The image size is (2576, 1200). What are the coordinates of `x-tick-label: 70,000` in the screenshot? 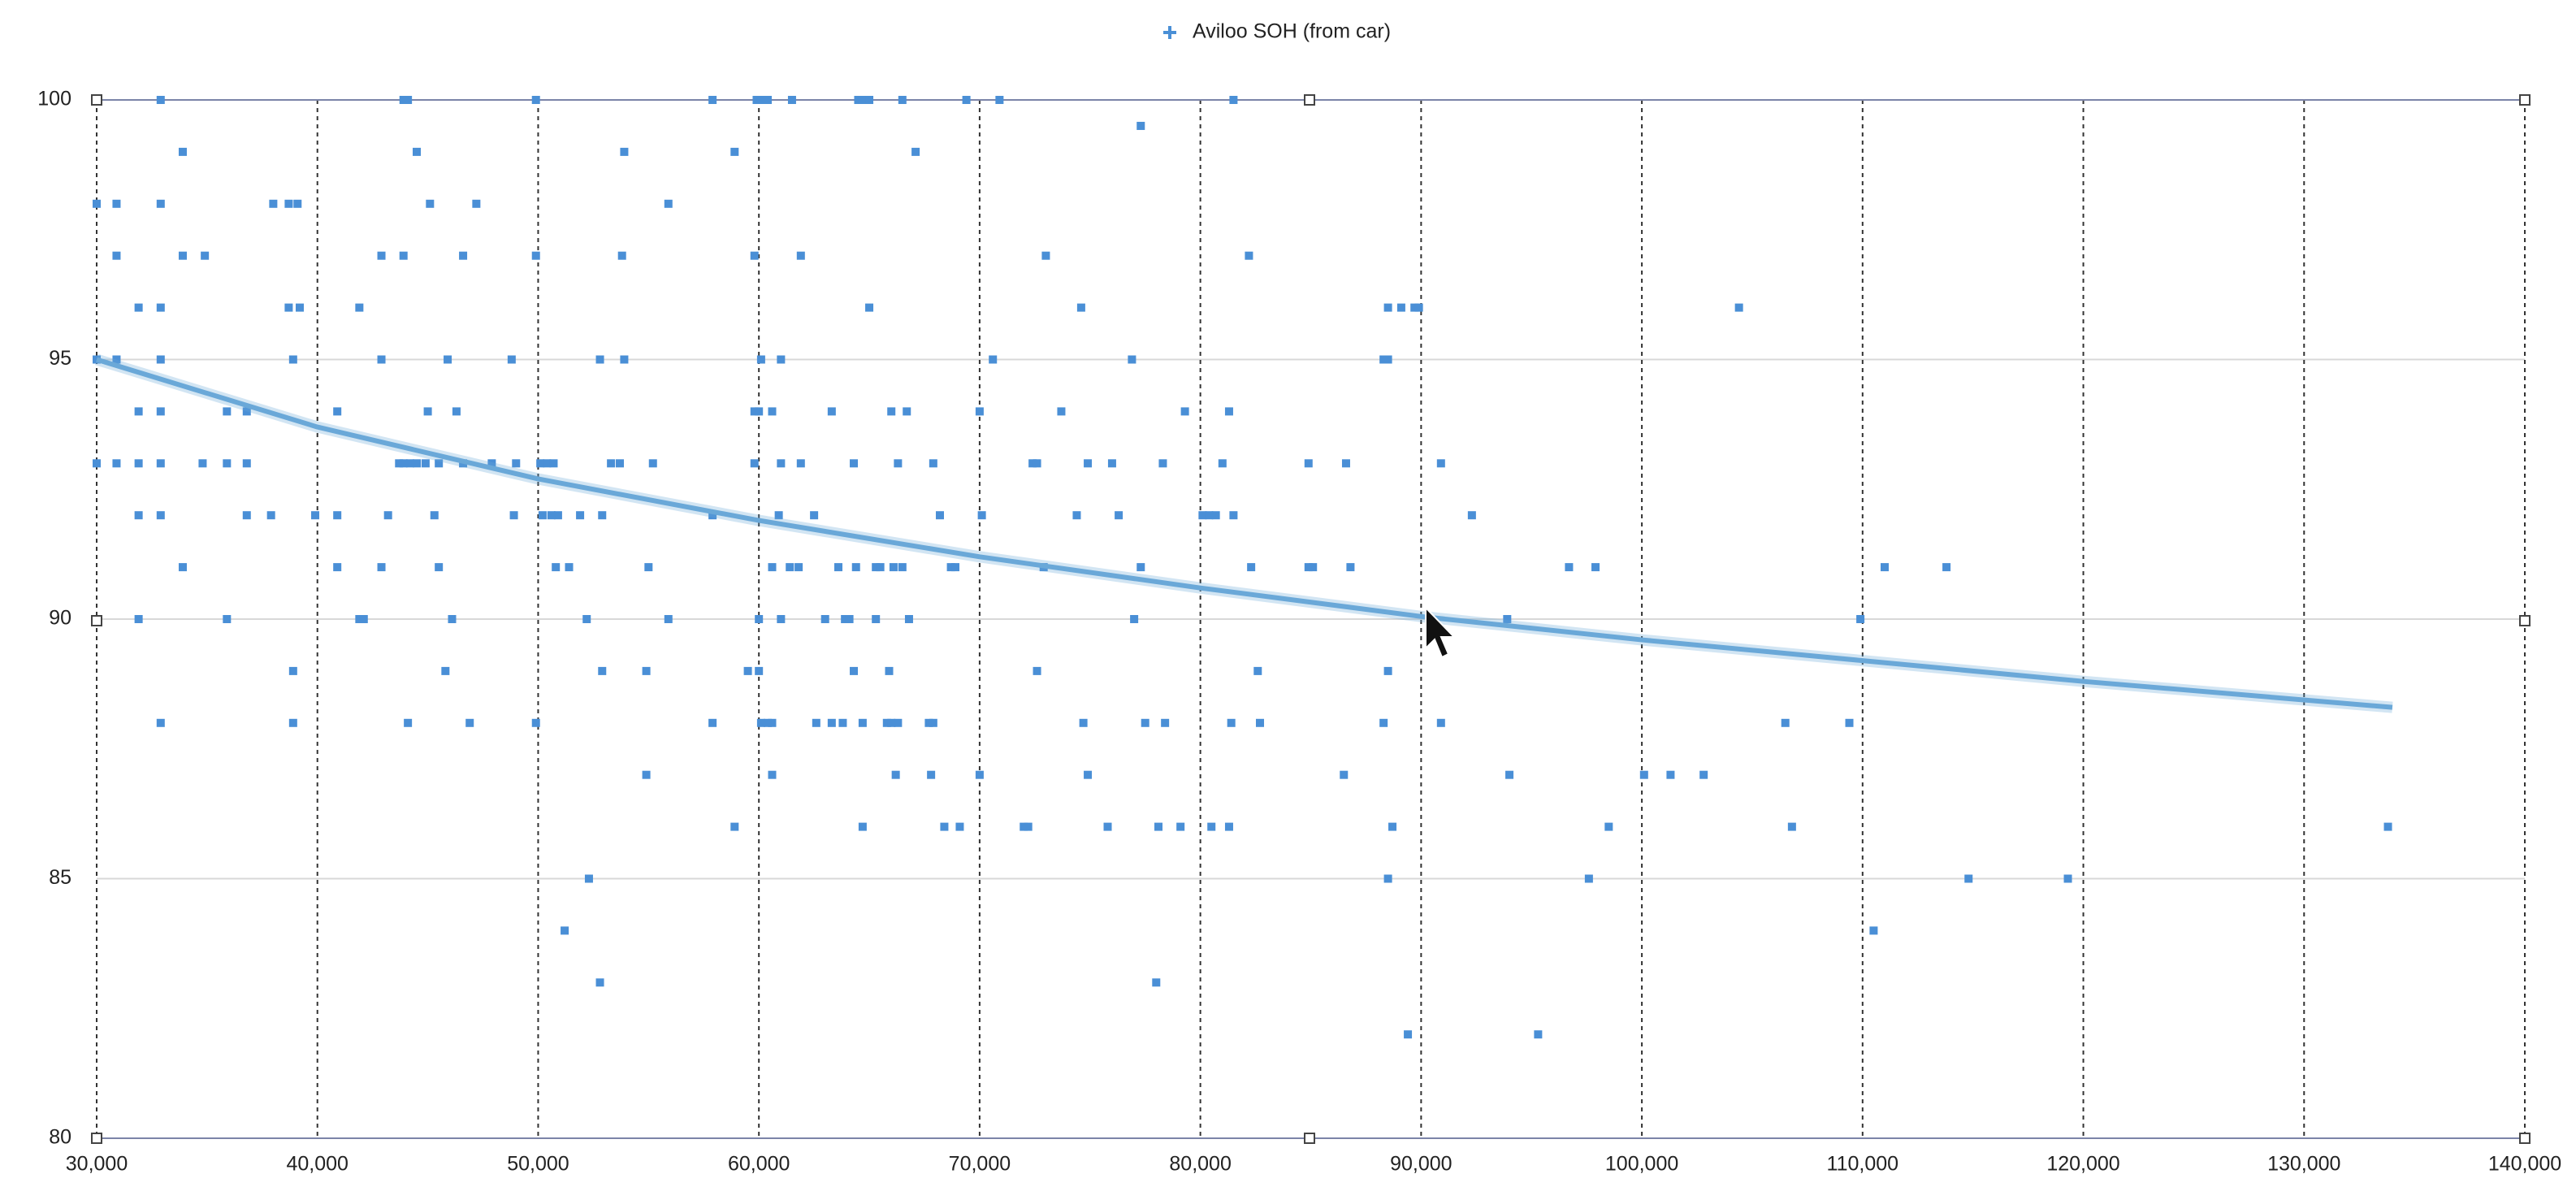 It's located at (980, 1164).